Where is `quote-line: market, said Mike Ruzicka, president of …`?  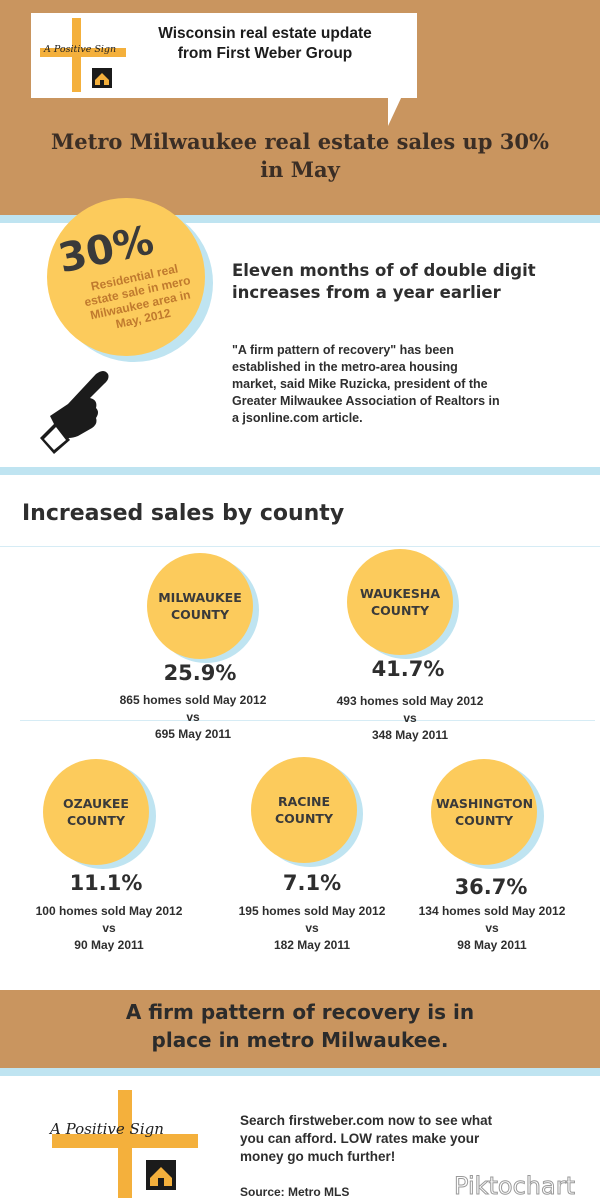
quote-line: market, said Mike Ruzicka, president of … is located at coordinates (360, 384).